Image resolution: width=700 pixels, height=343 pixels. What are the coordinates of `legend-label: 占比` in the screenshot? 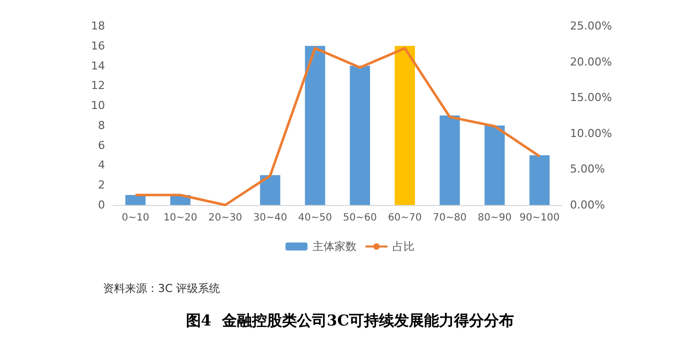 It's located at (403, 246).